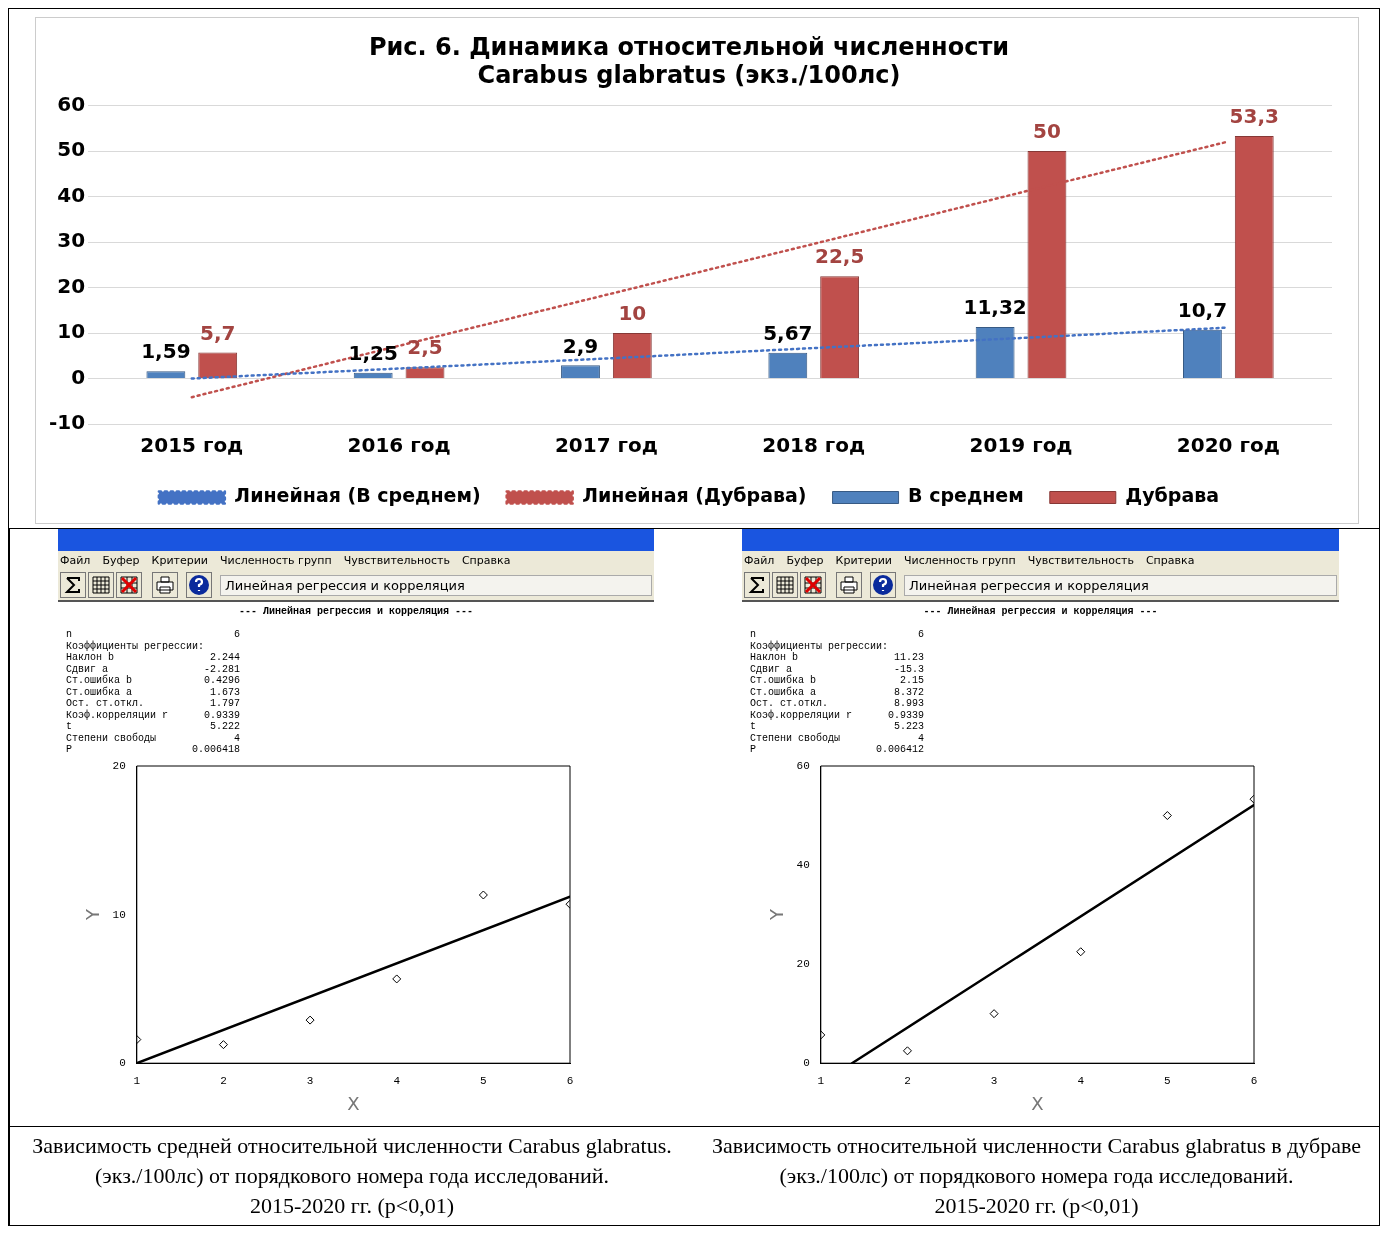 Image resolution: width=1380 pixels, height=1250 pixels. Describe the element at coordinates (154, 692) in the screenshot. I see `text: Ст.ошибка a 1.673` at that location.